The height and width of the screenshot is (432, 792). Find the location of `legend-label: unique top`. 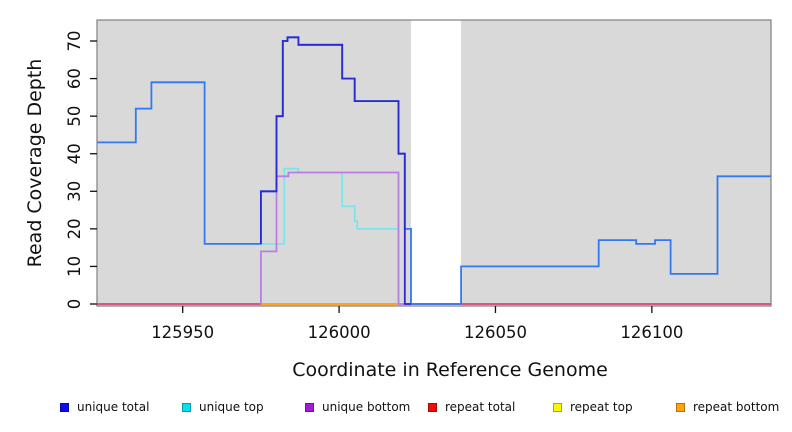

legend-label: unique top is located at coordinates (231, 407).